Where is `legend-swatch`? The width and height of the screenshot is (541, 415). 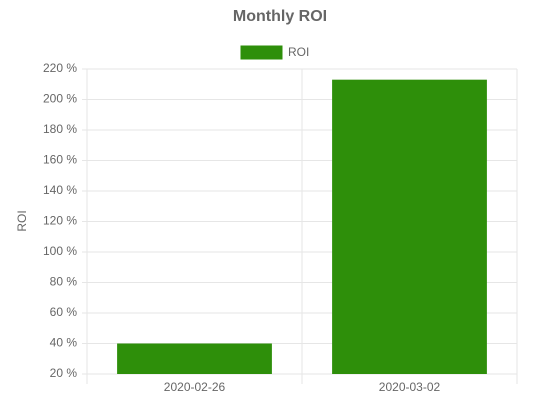 legend-swatch is located at coordinates (261, 52).